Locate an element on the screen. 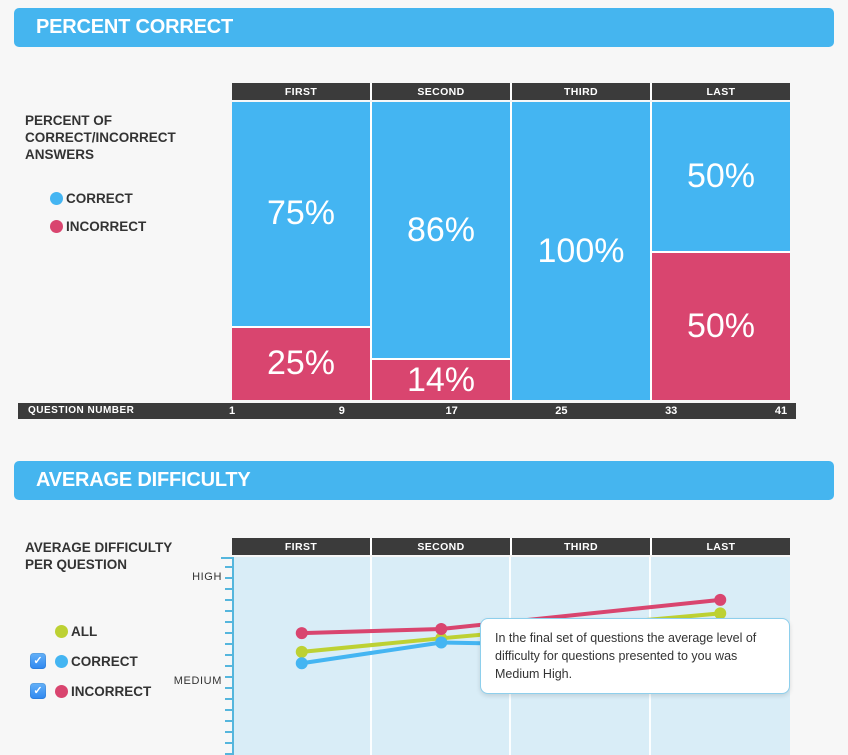 This screenshot has height=755, width=848. checkbox-correct: ✓ is located at coordinates (38, 661).